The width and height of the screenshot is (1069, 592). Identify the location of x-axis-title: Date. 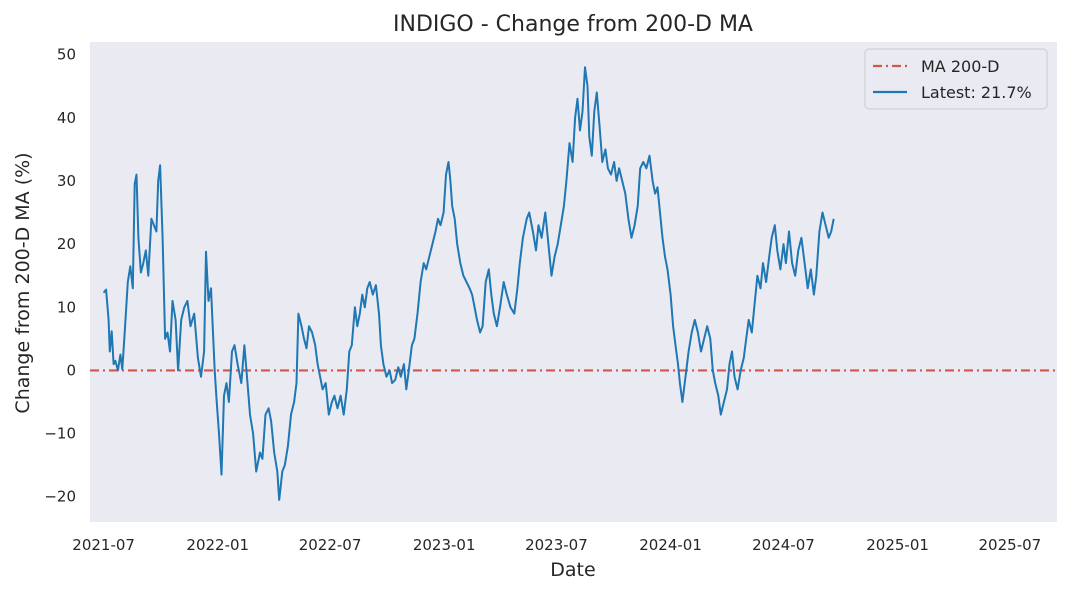
(572, 570).